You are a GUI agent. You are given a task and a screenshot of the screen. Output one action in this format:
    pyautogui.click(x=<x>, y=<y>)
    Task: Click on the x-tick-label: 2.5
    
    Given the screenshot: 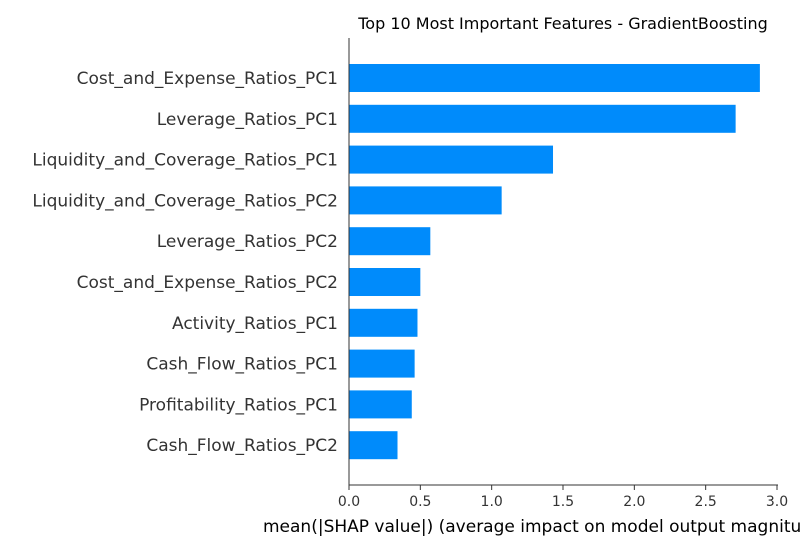 What is the action you would take?
    pyautogui.click(x=706, y=502)
    